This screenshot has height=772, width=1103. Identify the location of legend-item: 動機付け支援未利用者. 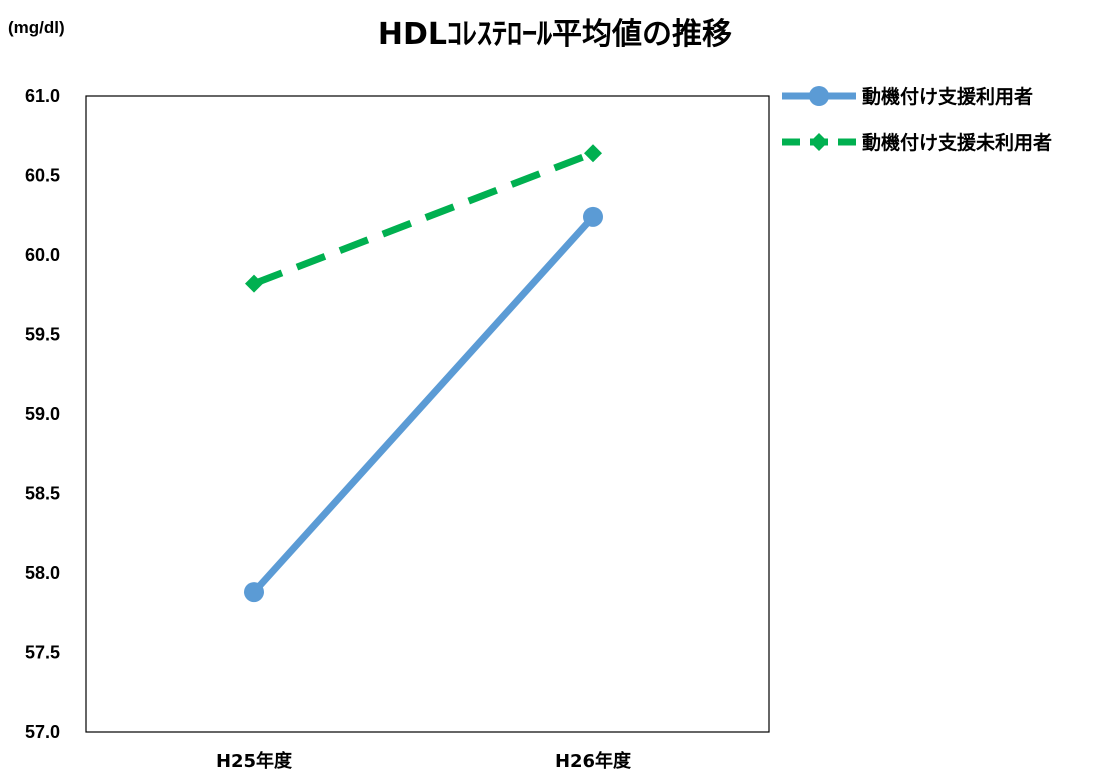
(917, 142).